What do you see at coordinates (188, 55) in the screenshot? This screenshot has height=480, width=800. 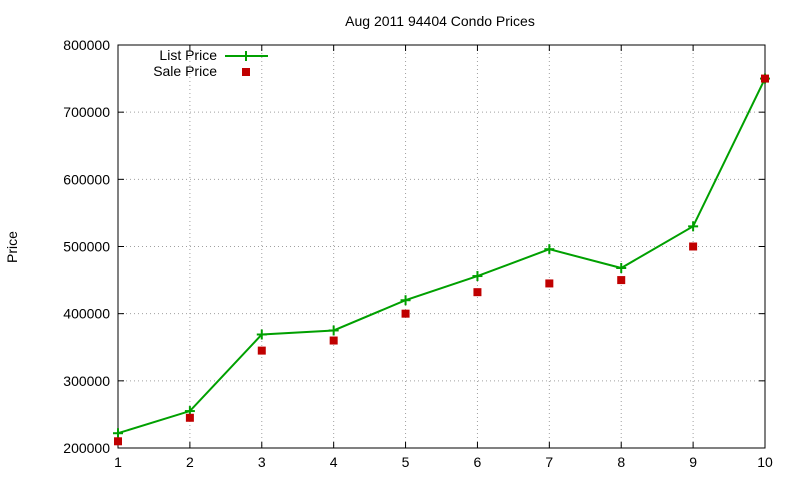 I see `legend-label-list-price: List Price` at bounding box center [188, 55].